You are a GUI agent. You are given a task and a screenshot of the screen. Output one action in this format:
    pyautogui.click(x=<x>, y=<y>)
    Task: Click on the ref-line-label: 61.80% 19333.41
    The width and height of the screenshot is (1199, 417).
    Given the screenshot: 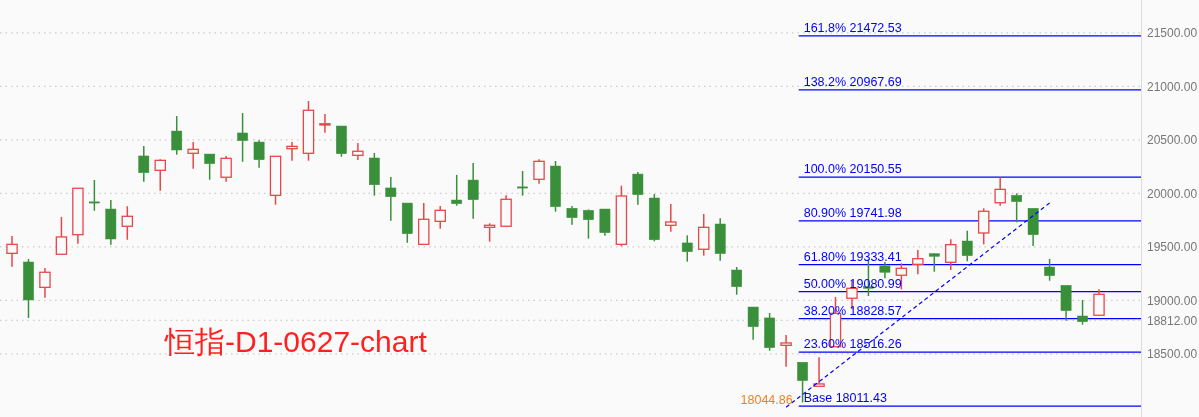 What is the action you would take?
    pyautogui.click(x=852, y=256)
    